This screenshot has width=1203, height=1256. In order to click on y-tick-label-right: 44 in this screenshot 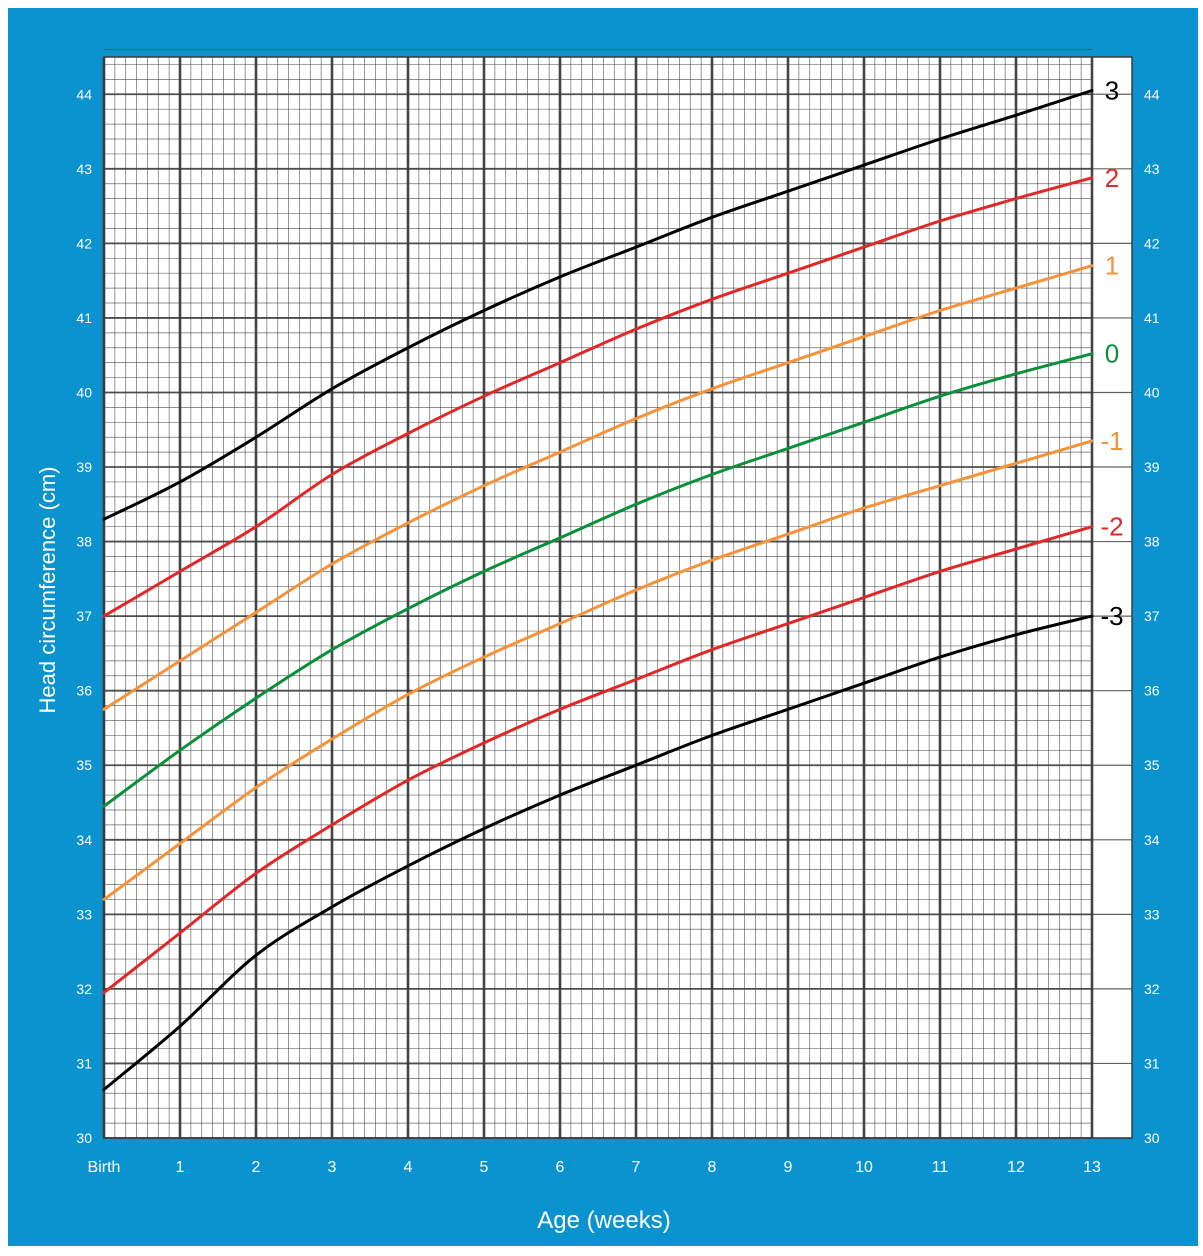, I will do `click(1152, 94)`.